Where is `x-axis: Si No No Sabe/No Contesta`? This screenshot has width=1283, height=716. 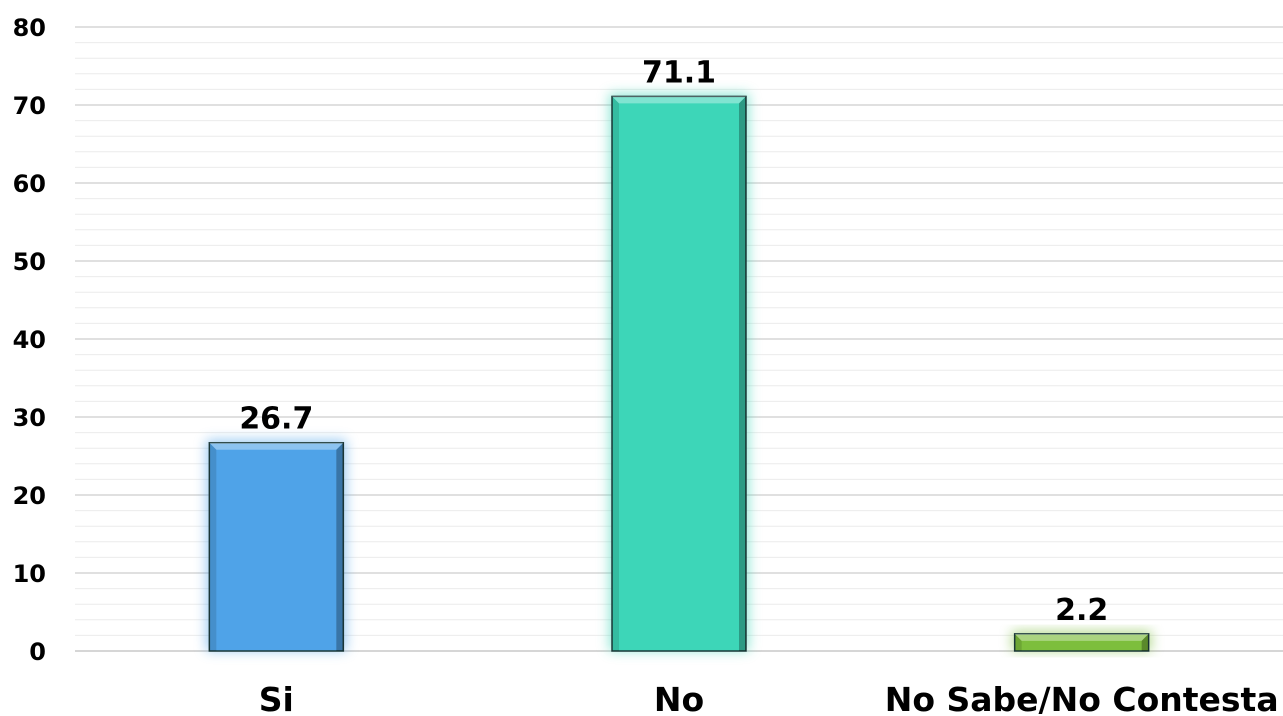
x-axis: Si No No Sabe/No Contesta is located at coordinates (769, 698).